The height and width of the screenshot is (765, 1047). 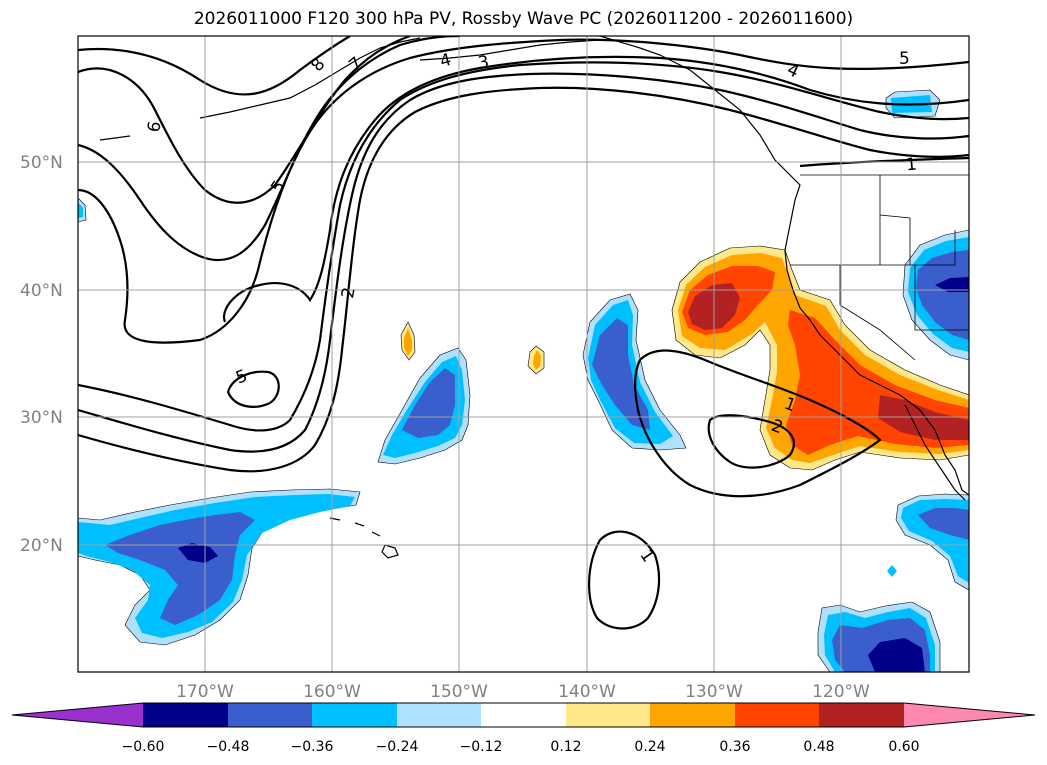 I want to click on contour-label: 4, so click(x=446, y=61).